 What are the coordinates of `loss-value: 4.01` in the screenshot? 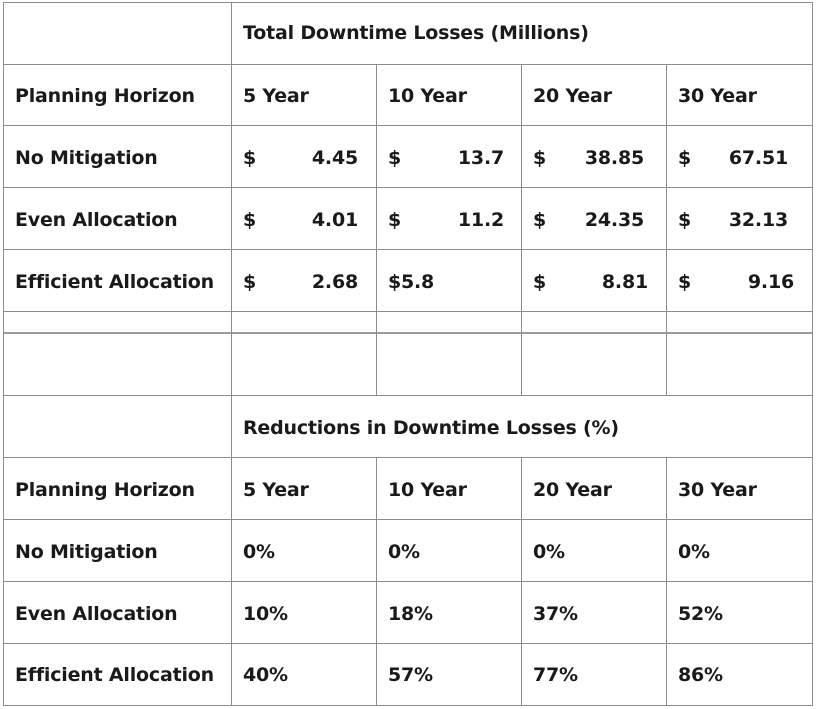 It's located at (334, 220).